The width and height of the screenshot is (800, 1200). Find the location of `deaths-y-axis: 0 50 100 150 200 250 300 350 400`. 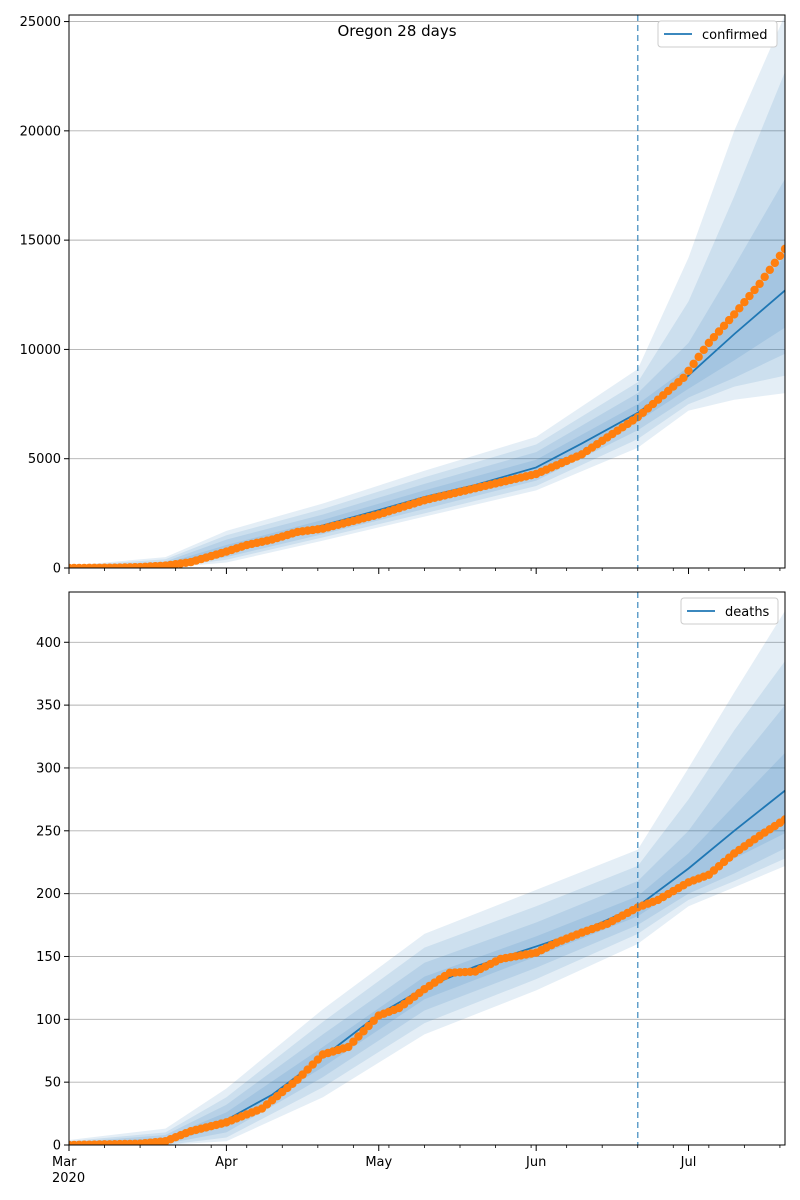

deaths-y-axis: 0 50 100 150 200 250 300 350 400 is located at coordinates (52, 895).